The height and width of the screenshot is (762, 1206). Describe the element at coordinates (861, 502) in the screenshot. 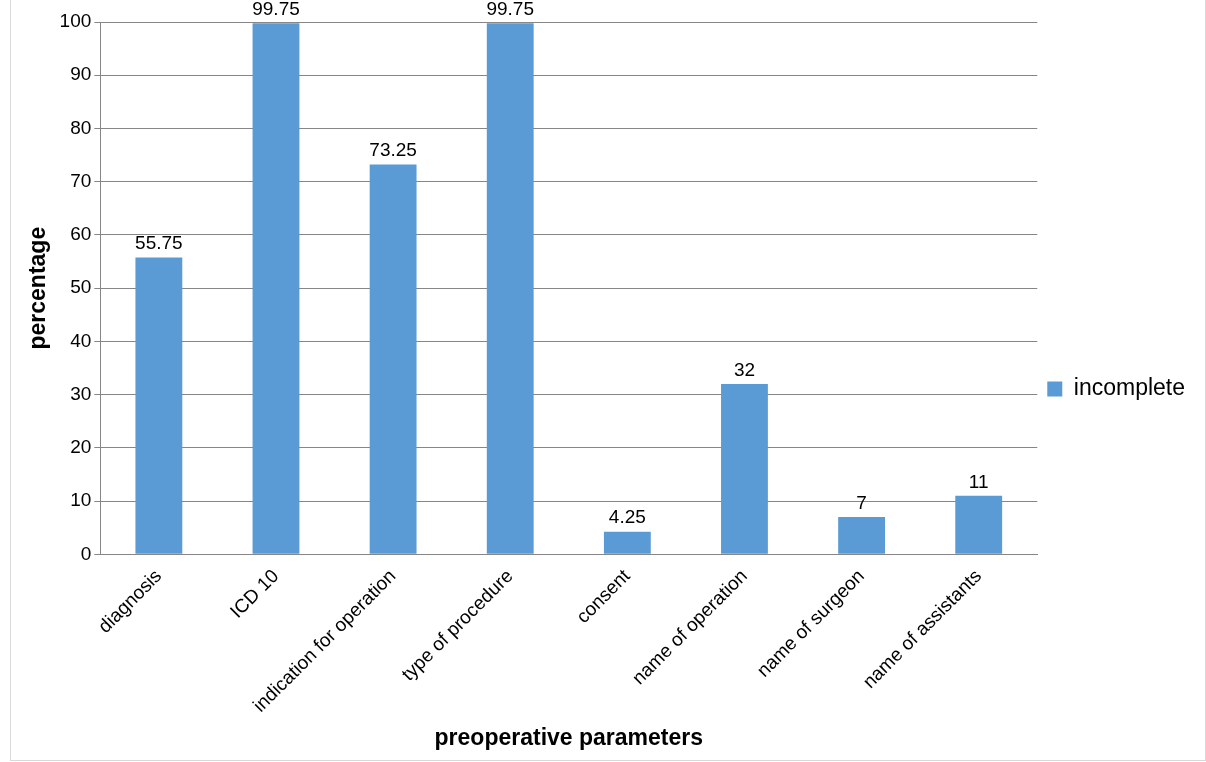

I see `data-label: 7` at that location.